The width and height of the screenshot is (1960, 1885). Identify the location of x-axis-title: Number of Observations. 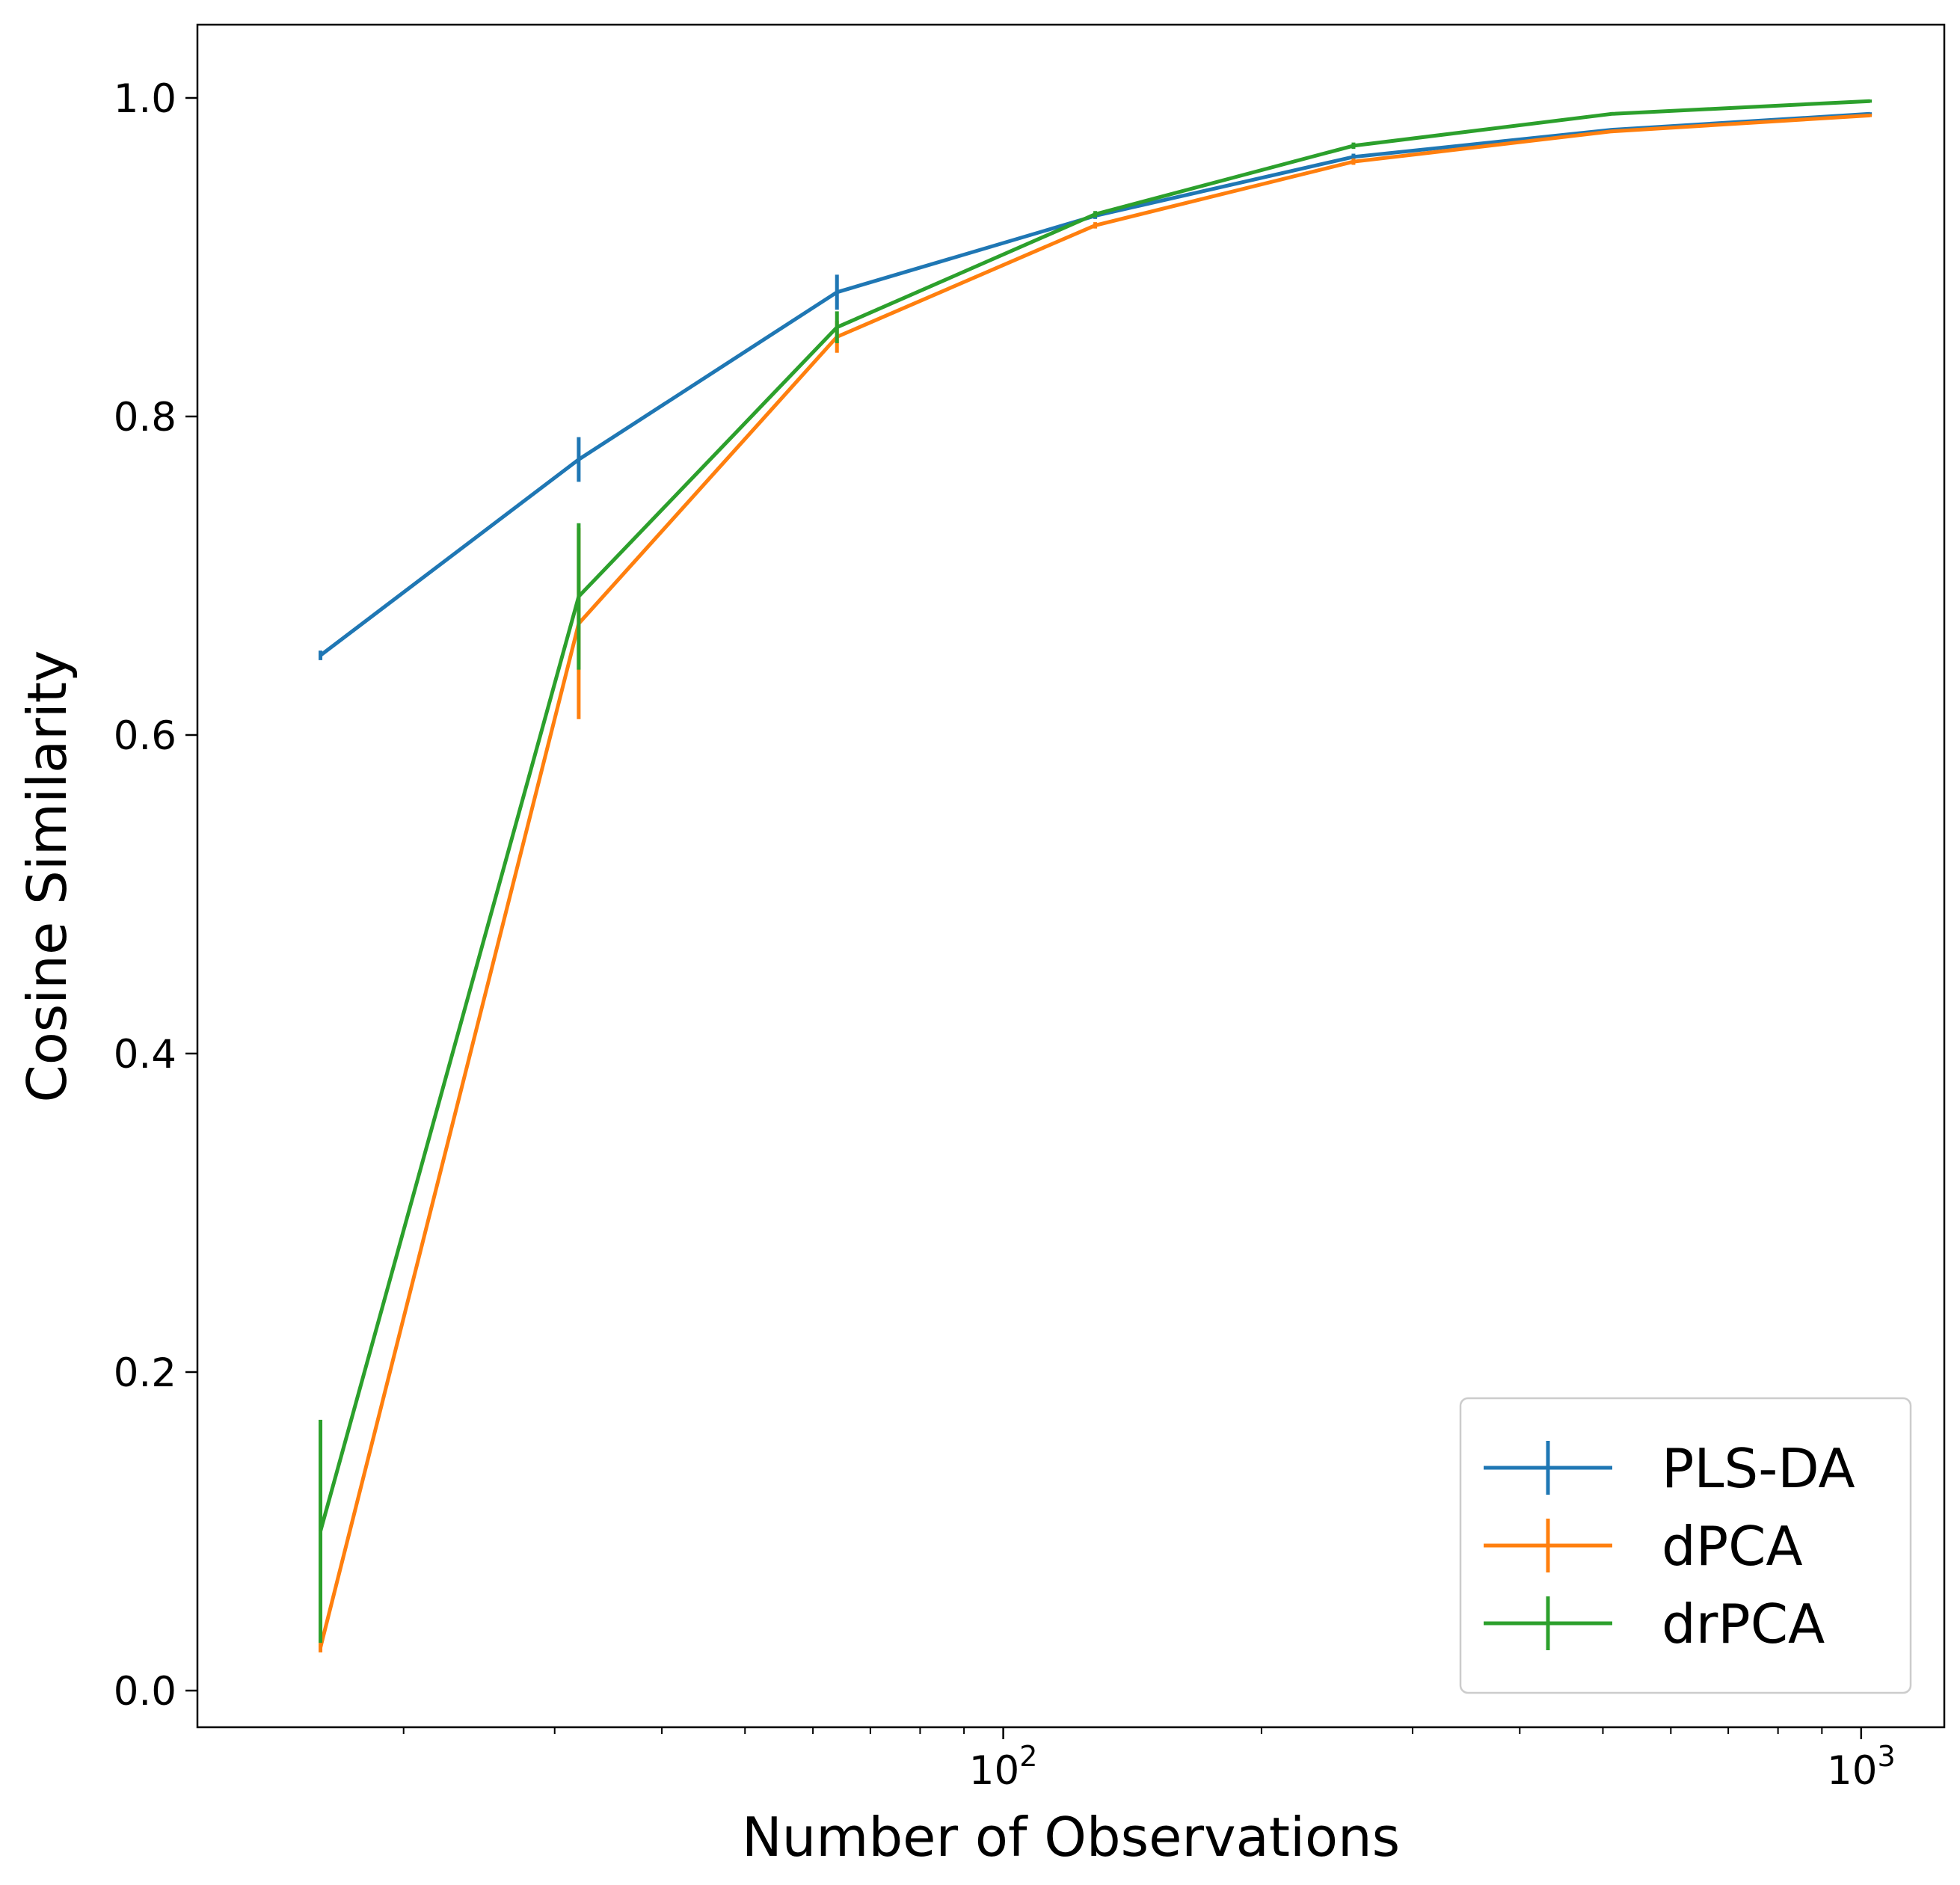
(1071, 1837).